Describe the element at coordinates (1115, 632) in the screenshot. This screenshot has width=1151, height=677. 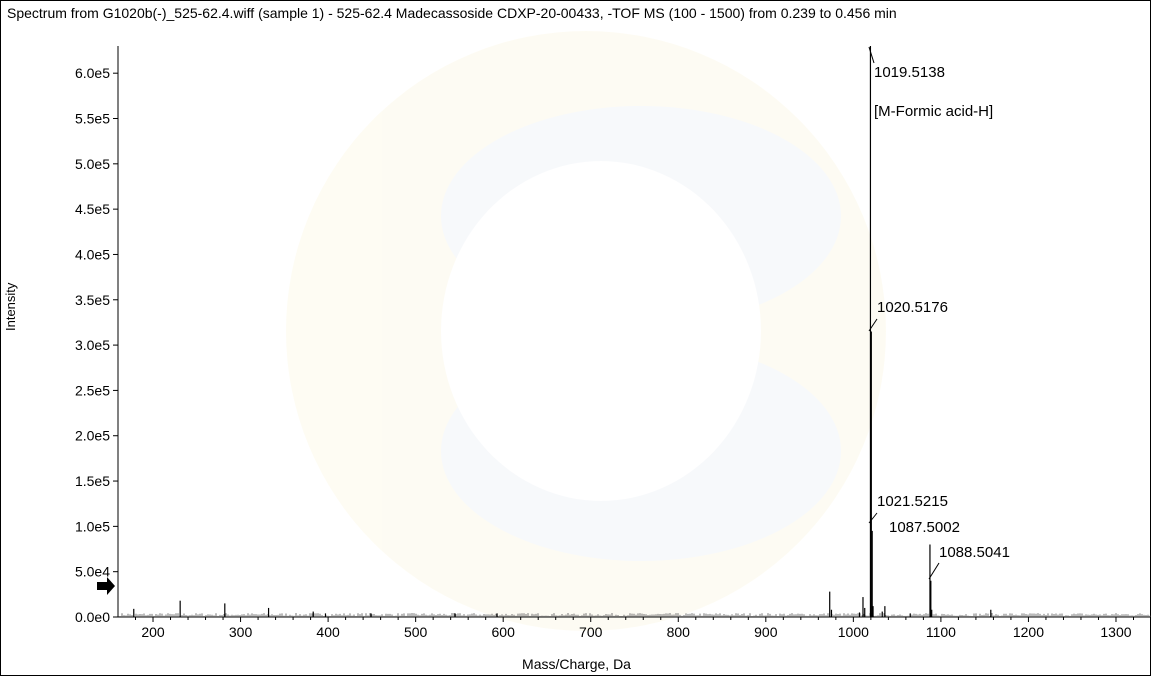
I see `x-tick-label: 1300` at that location.